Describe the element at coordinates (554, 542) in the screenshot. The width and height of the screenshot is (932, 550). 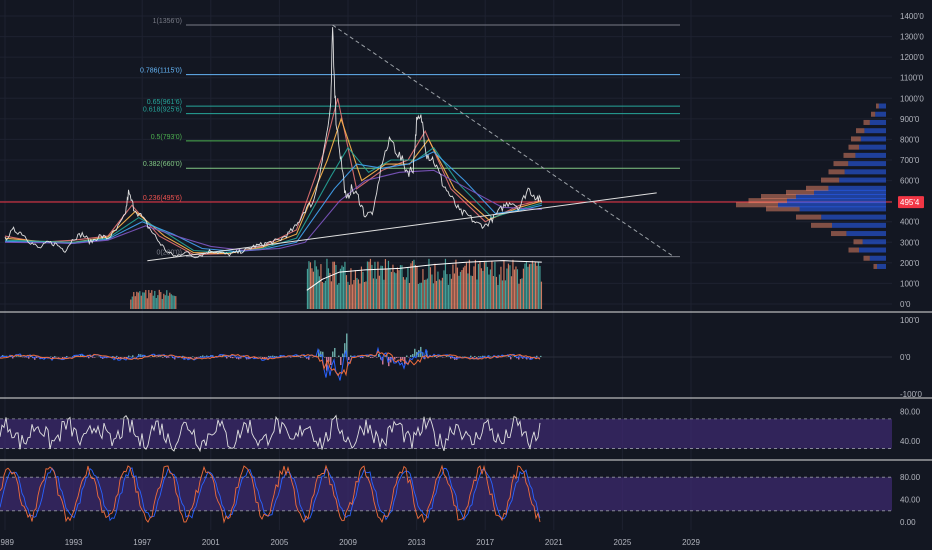
I see `time-axis-tick-label: 2021` at that location.